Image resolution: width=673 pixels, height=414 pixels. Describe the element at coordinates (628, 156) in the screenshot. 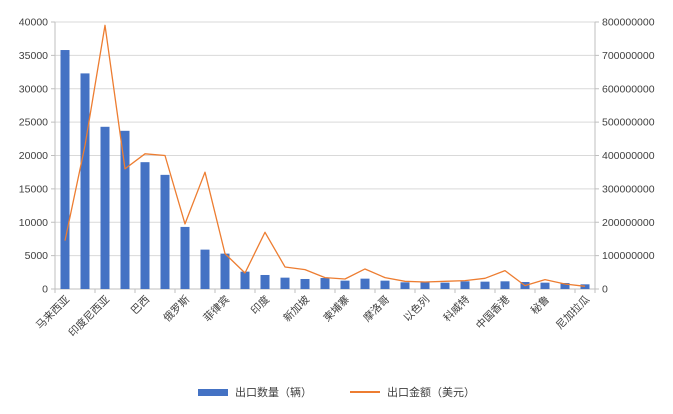

I see `y-axis-right-tick-label: 400000000` at that location.